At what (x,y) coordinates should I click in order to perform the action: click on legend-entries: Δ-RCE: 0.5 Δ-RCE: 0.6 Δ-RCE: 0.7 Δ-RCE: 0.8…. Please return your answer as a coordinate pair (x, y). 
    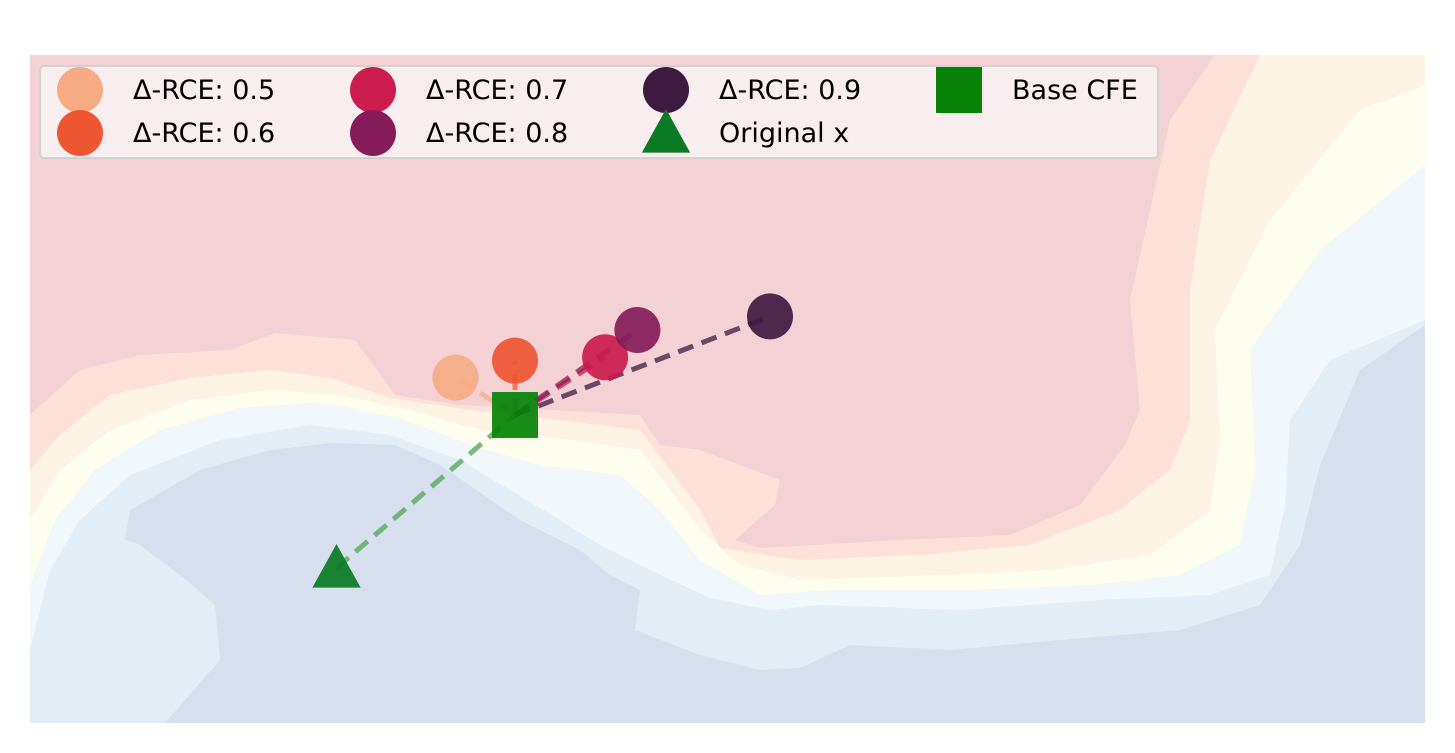
    Looking at the image, I should click on (597, 111).